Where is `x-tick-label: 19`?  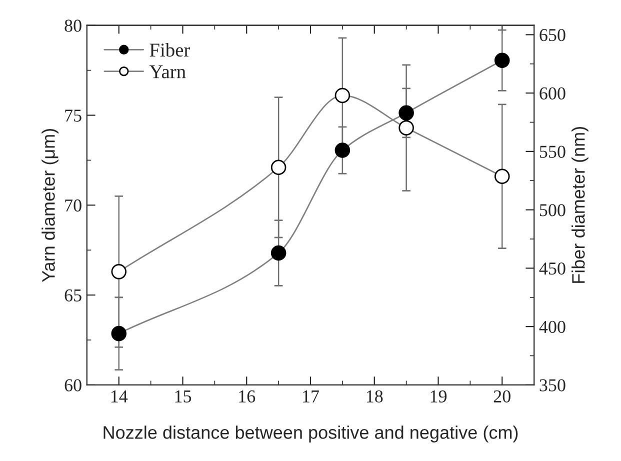 x-tick-label: 19 is located at coordinates (438, 396).